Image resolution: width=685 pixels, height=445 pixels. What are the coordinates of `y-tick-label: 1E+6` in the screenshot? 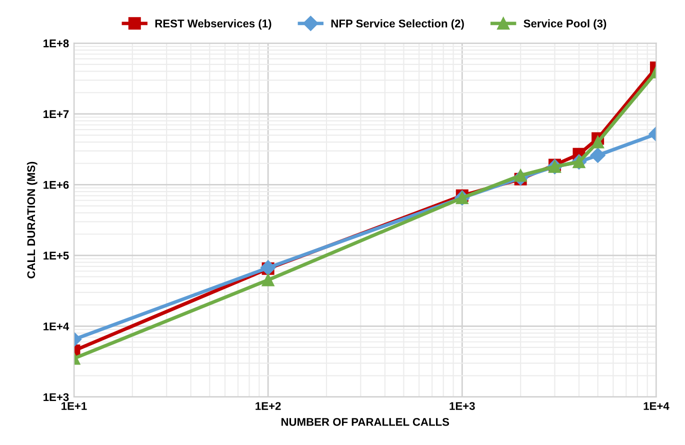 It's located at (56, 184).